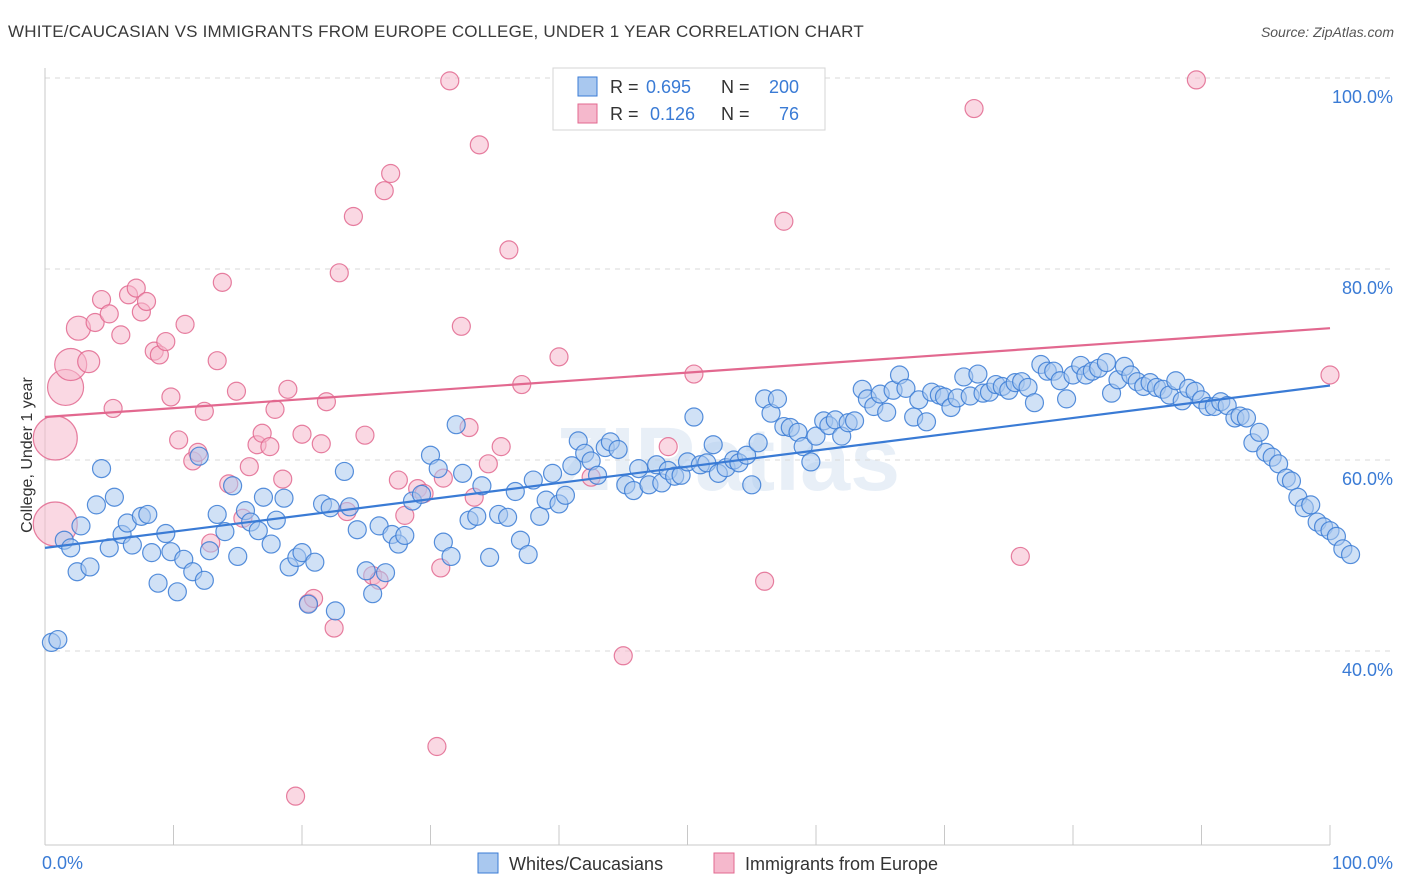 This screenshot has width=1406, height=892. I want to click on y-tick-label-60: 60.0%, so click(1367, 479).